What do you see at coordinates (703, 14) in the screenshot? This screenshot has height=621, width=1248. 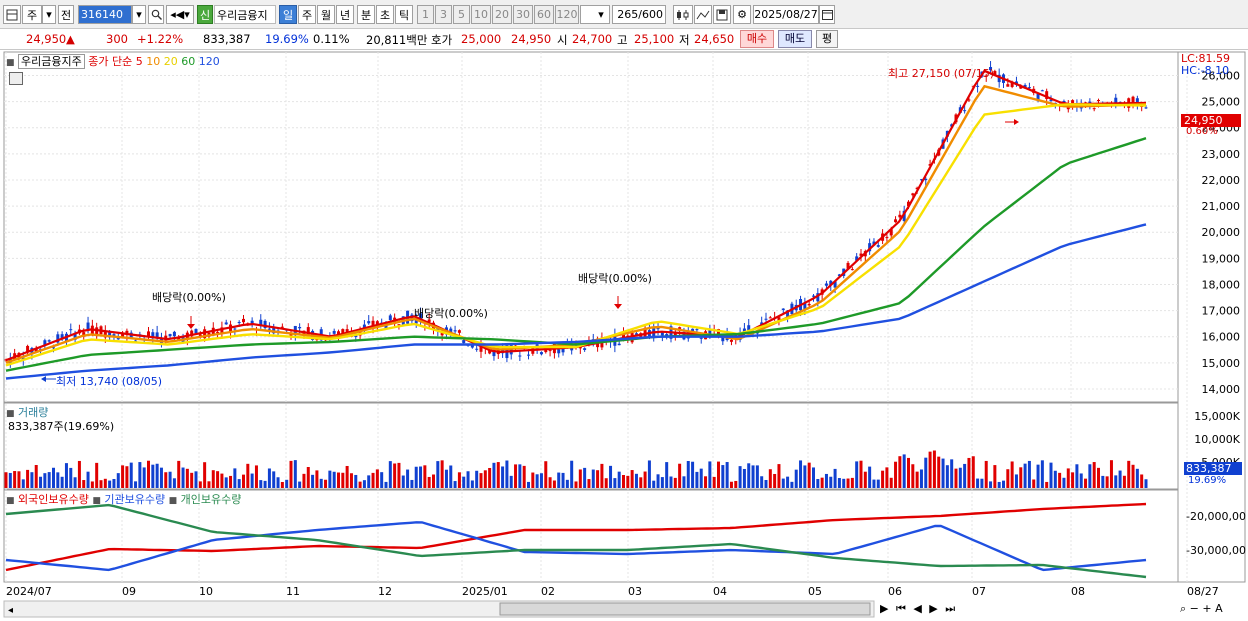 I see `line-tool-icon` at bounding box center [703, 14].